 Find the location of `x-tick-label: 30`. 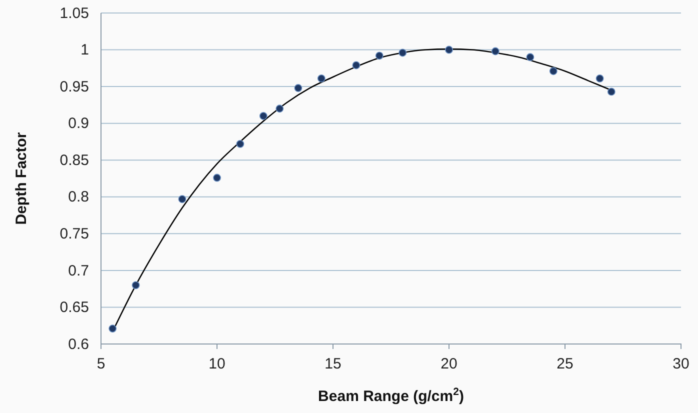

x-tick-label: 30 is located at coordinates (681, 364).